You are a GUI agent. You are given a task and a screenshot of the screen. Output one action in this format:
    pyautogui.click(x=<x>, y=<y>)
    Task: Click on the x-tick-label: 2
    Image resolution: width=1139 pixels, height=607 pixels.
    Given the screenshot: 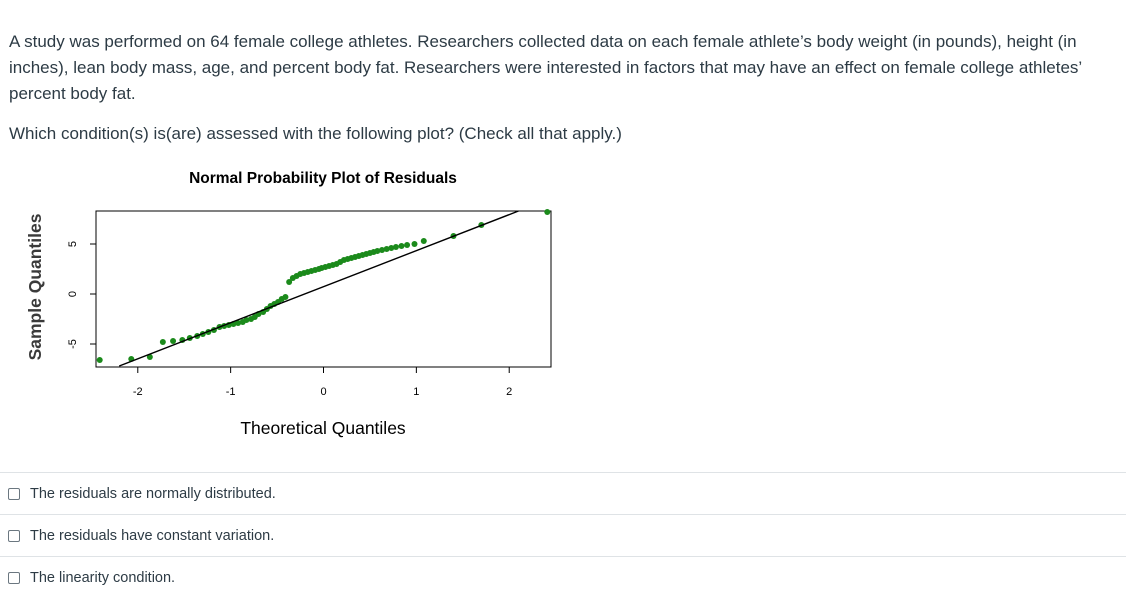 What is the action you would take?
    pyautogui.click(x=509, y=392)
    